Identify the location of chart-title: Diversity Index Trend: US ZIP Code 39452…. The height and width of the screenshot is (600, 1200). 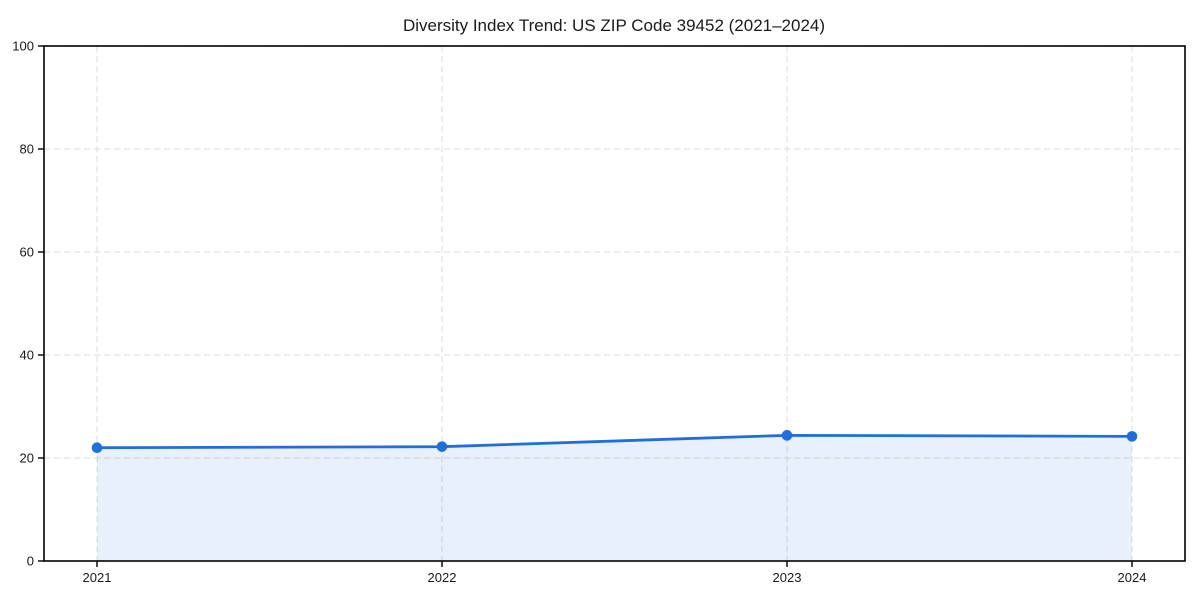
(614, 25).